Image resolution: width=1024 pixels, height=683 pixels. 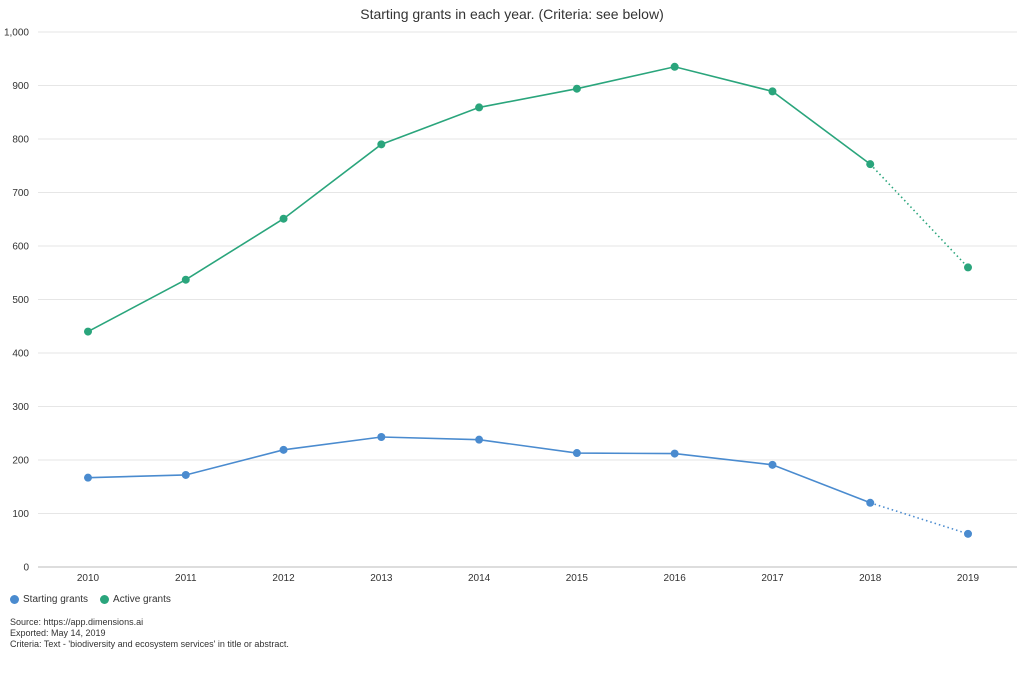 What do you see at coordinates (919, 215) in the screenshot?
I see `series-line-projected-active-grants` at bounding box center [919, 215].